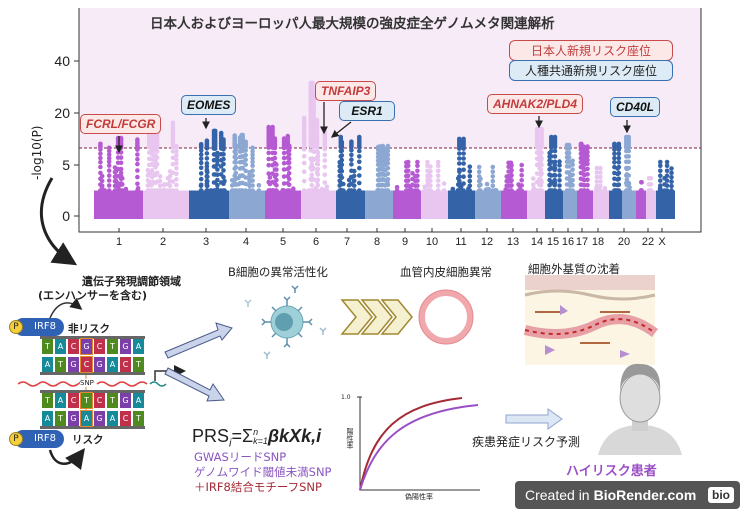  I want to click on x-tick-label-chr14: 14, so click(537, 242).